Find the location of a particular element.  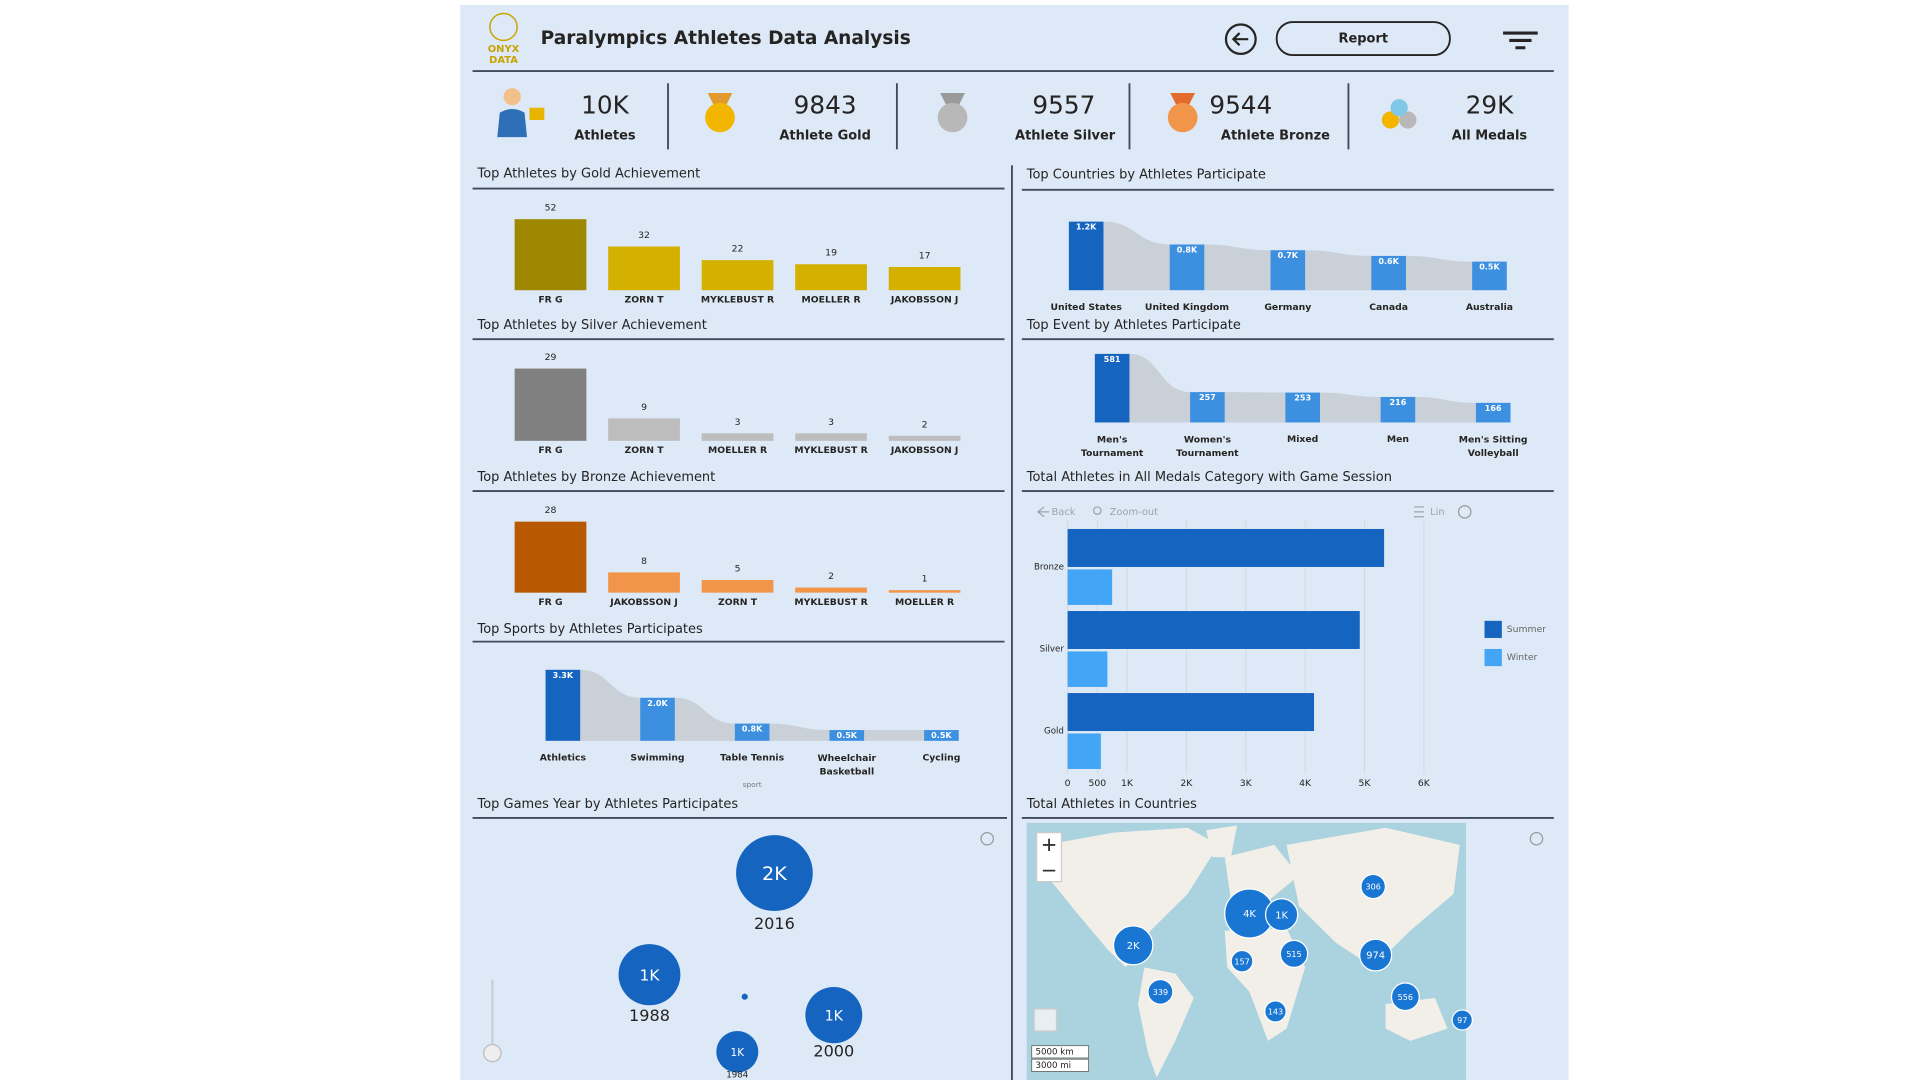

category-label: Wheelchair Basketball is located at coordinates (846, 764).